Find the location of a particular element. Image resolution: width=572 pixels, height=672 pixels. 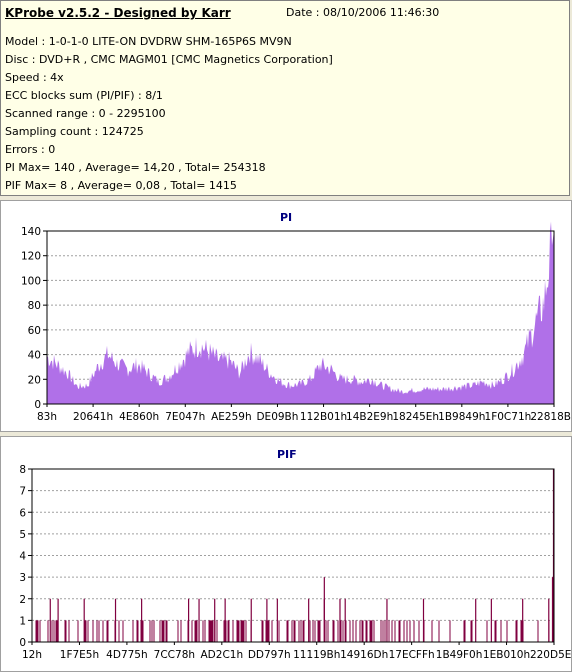

pif-y-tick-label: 5 is located at coordinates (22, 535).